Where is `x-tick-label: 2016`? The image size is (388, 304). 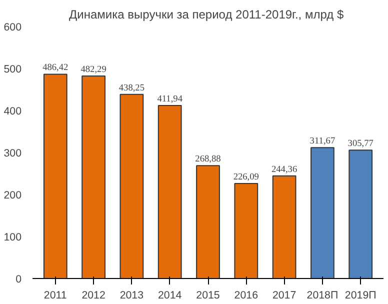 x-tick-label: 2016 is located at coordinates (246, 296).